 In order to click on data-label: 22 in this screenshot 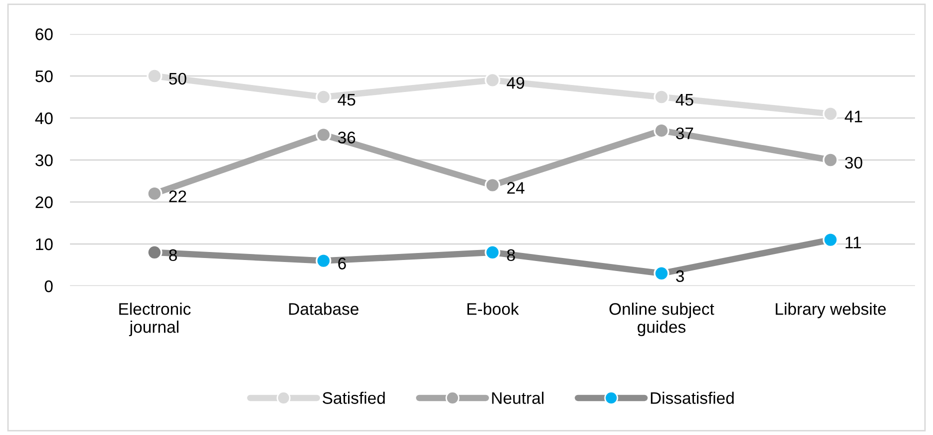, I will do `click(177, 196)`.